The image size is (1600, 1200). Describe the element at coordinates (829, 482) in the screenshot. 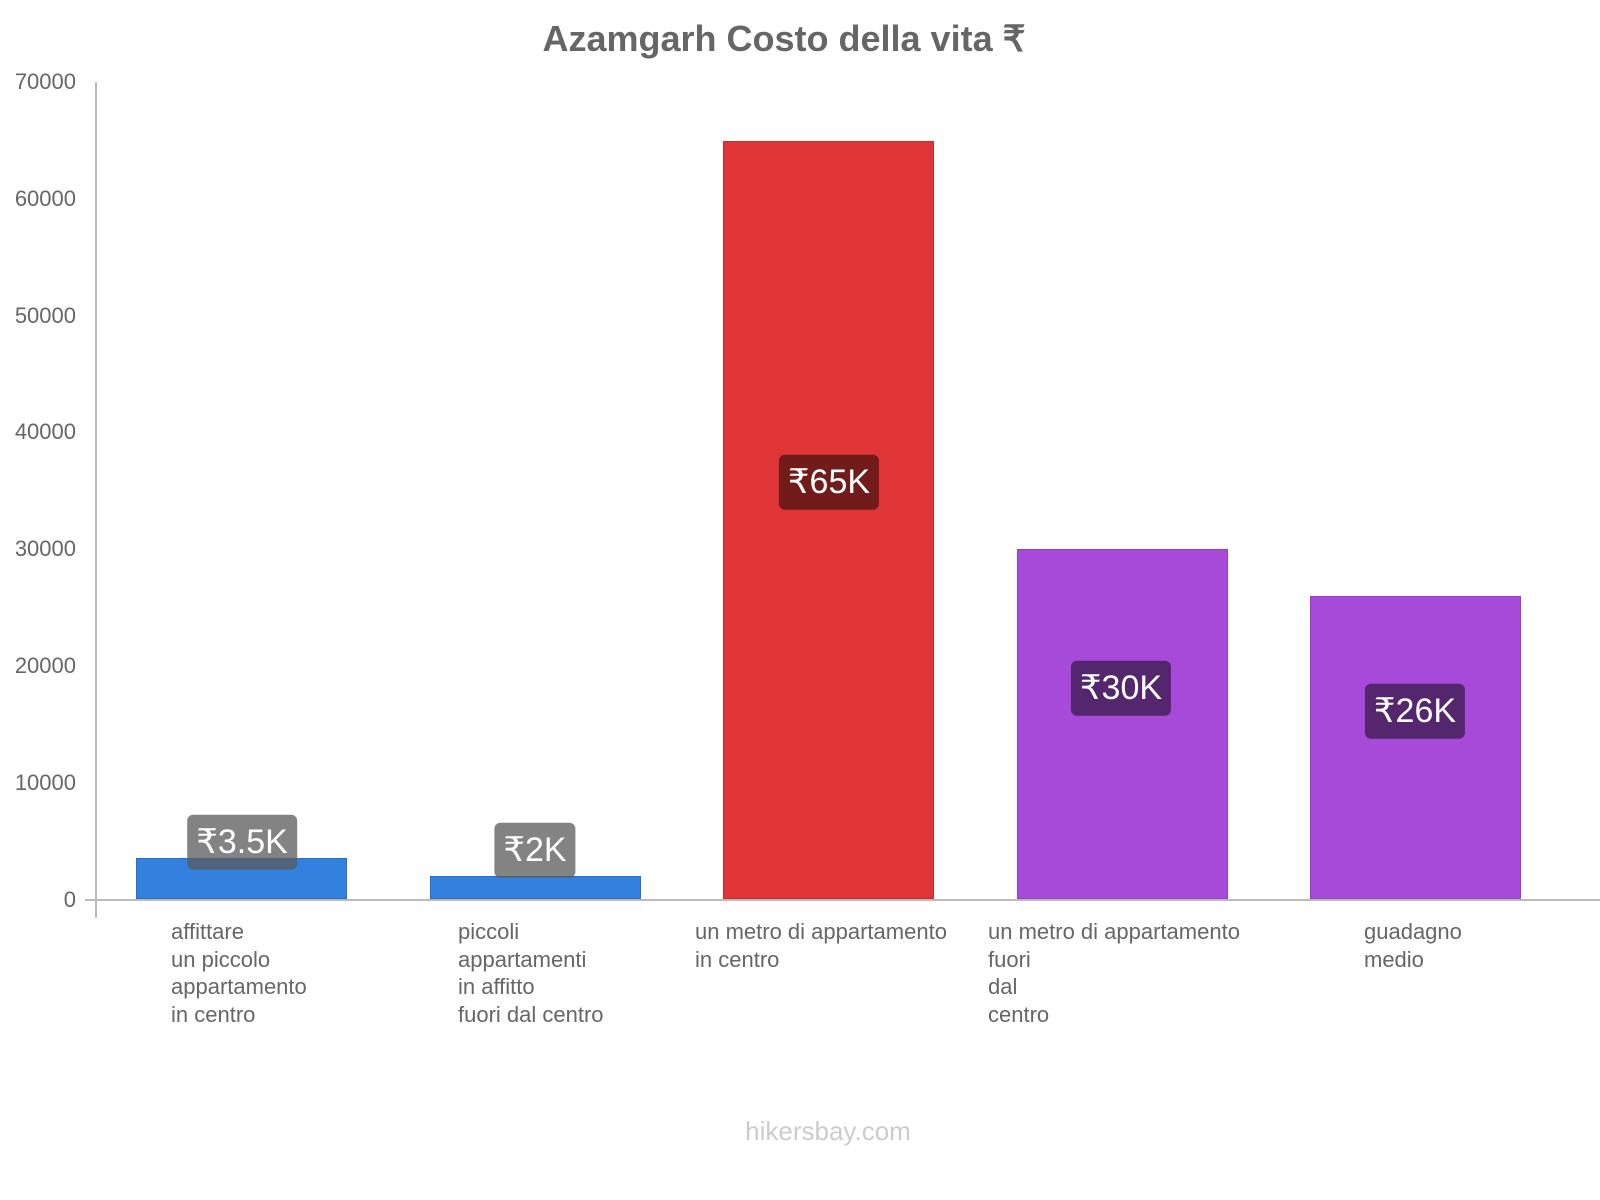

I see `bar-value-badge: ₹65K` at that location.